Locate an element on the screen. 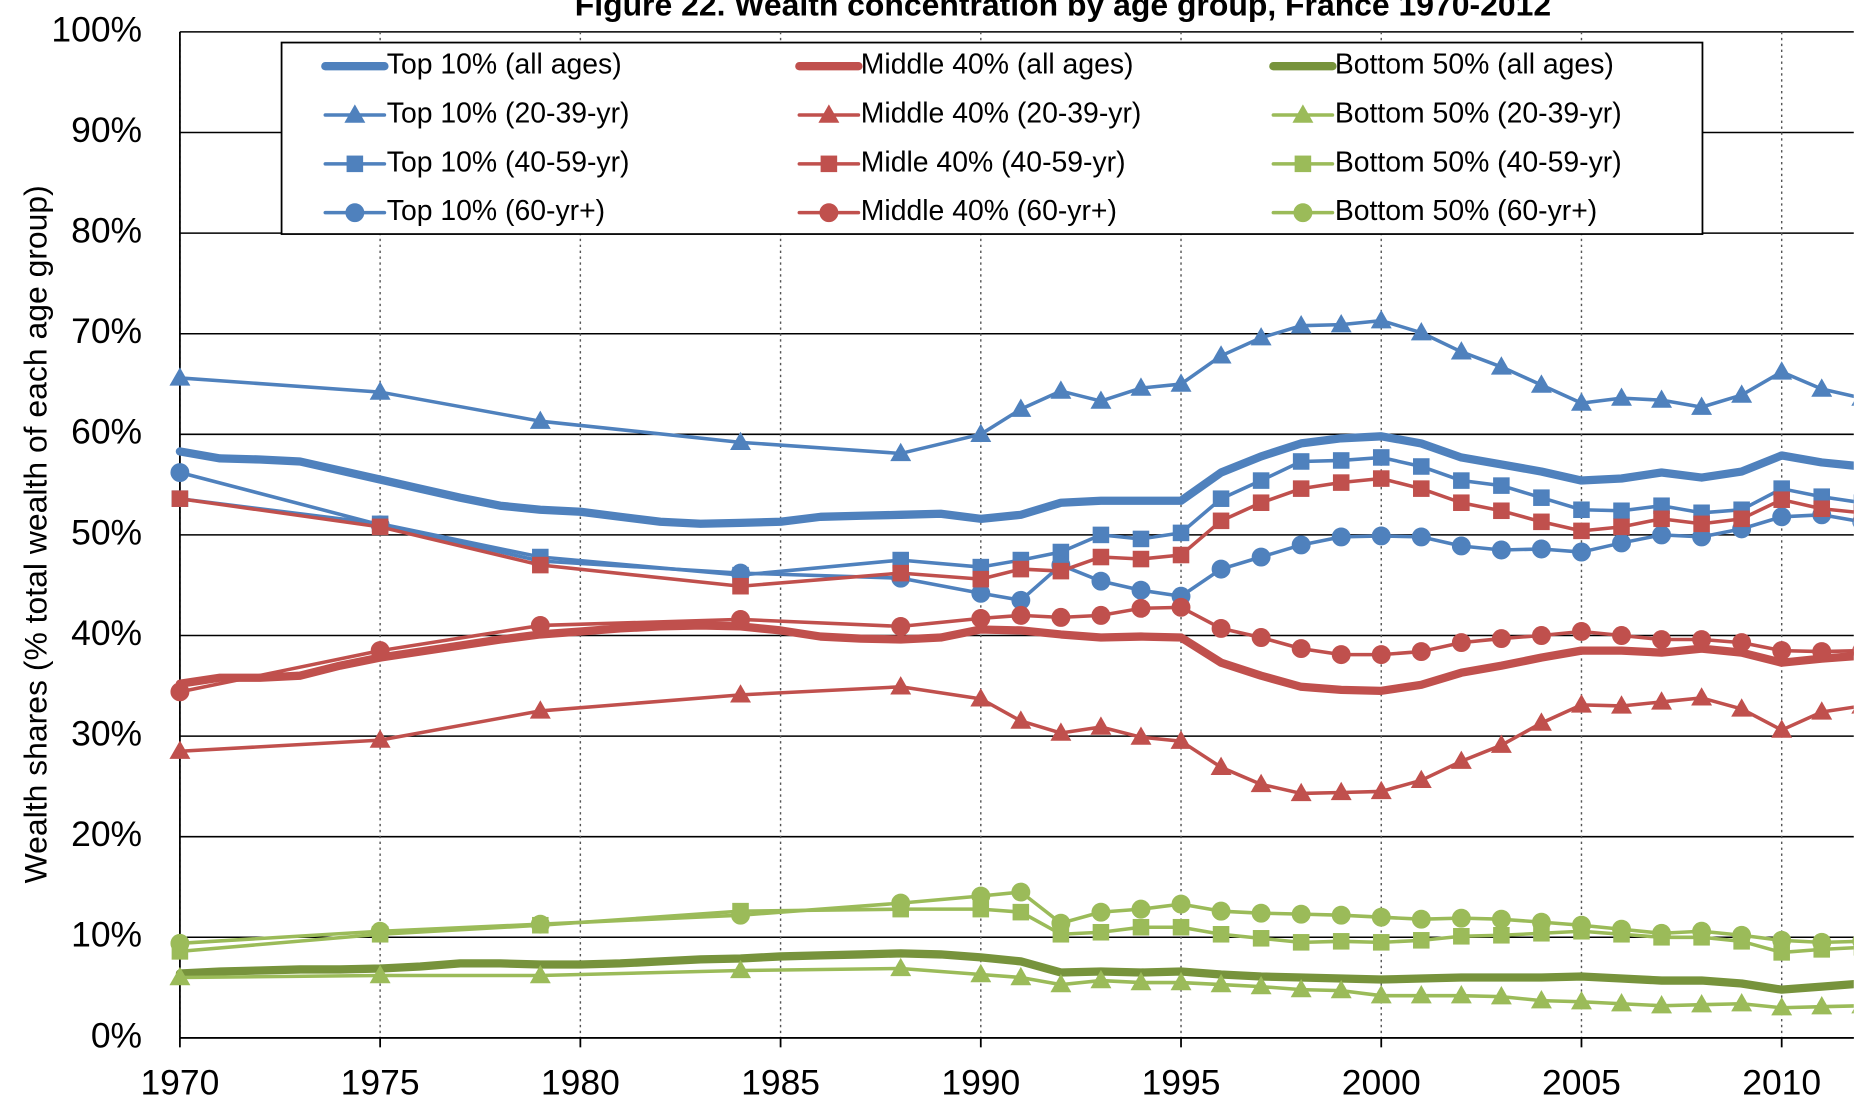 This screenshot has width=1854, height=1110. x-tick-label: 1985 is located at coordinates (780, 1083).